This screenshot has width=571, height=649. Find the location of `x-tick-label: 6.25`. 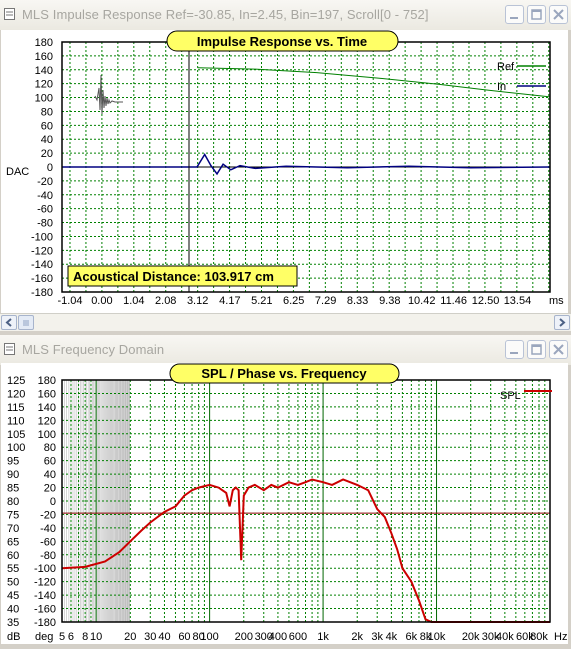

x-tick-label: 6.25 is located at coordinates (293, 301).